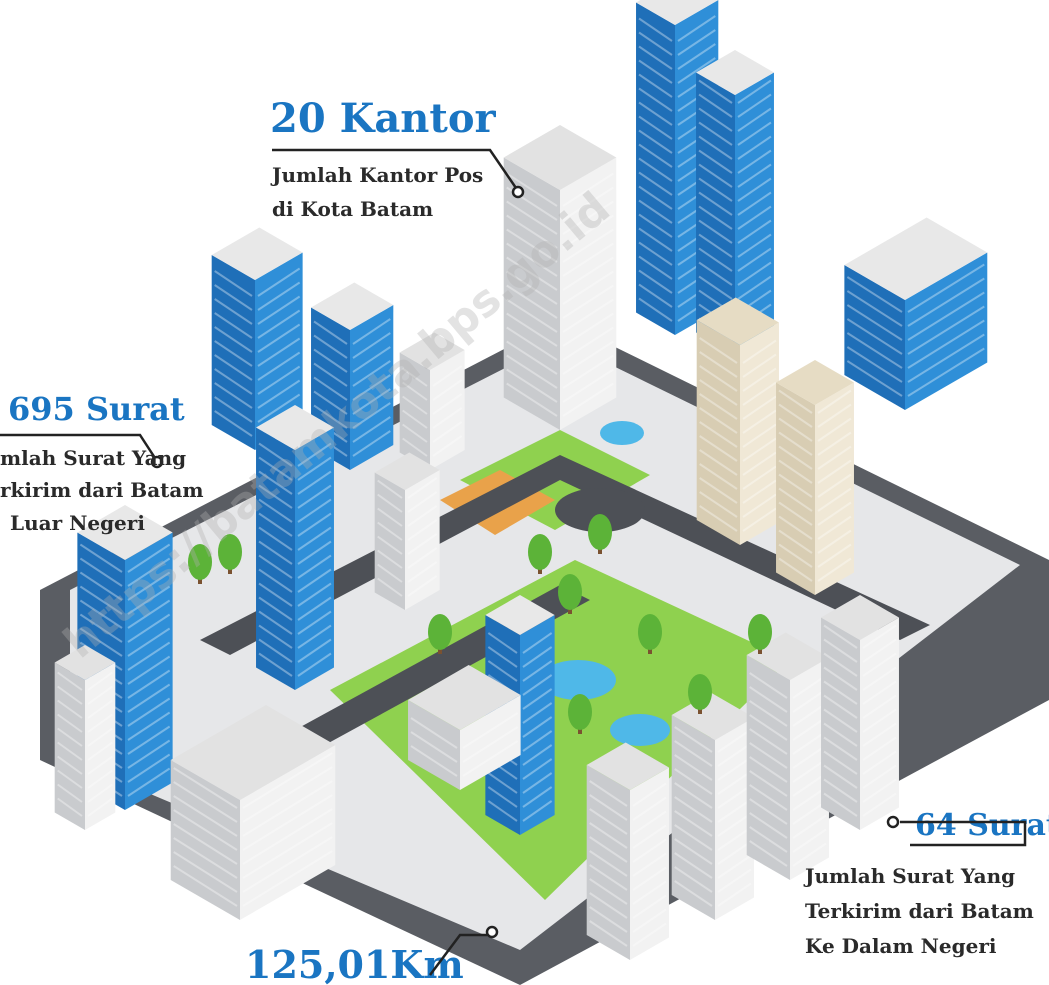 The width and height of the screenshot is (1049, 985). I want to click on leader-dot, so click(893, 822).